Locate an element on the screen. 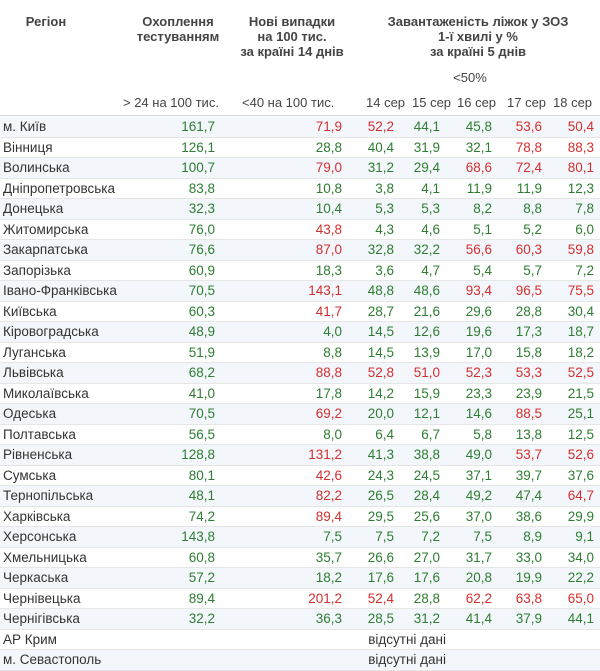 Image resolution: width=600 pixels, height=671 pixels. bed-occupancy-value: 25,6 is located at coordinates (423, 516).